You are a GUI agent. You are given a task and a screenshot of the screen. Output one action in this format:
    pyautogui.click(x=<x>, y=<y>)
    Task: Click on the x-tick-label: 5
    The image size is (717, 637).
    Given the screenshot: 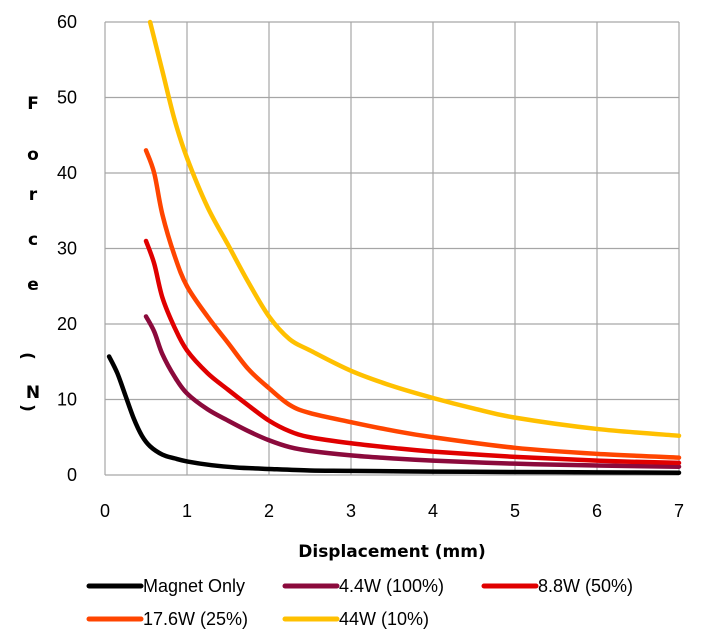 What is the action you would take?
    pyautogui.click(x=515, y=511)
    